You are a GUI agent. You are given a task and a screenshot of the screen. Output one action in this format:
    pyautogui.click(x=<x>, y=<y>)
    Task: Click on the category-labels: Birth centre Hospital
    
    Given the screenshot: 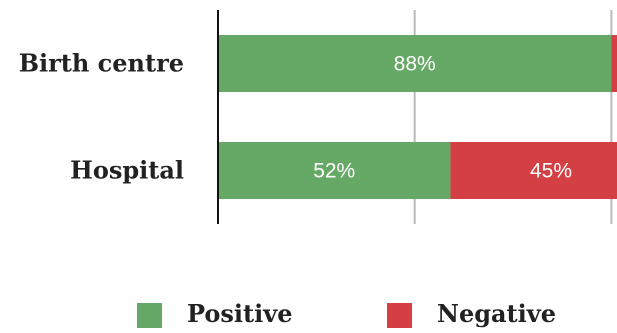 What is the action you would take?
    pyautogui.click(x=101, y=117)
    